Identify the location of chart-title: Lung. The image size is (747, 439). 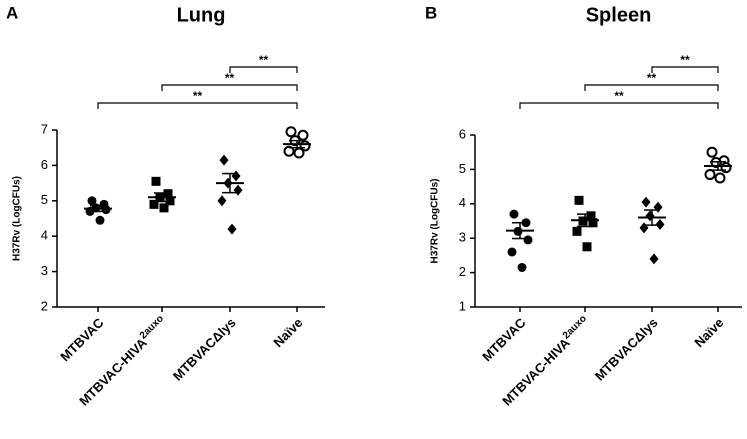
(201, 15).